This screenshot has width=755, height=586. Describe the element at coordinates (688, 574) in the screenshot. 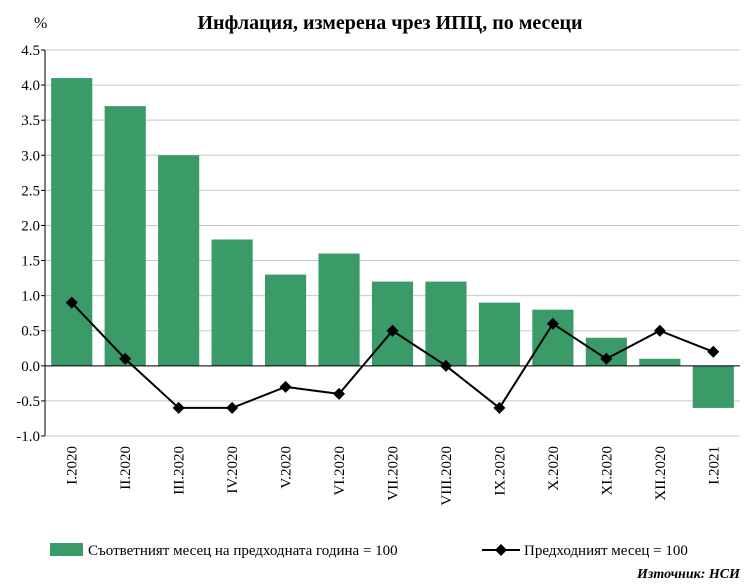

I see `source-note: Източник: НСИ` at that location.